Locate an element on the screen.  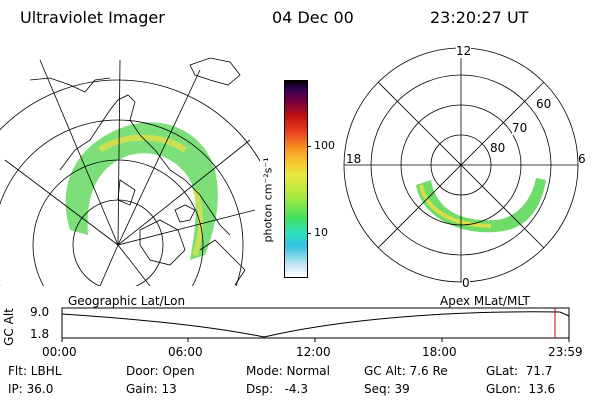
lat-label-70: 70 is located at coordinates (520, 128).